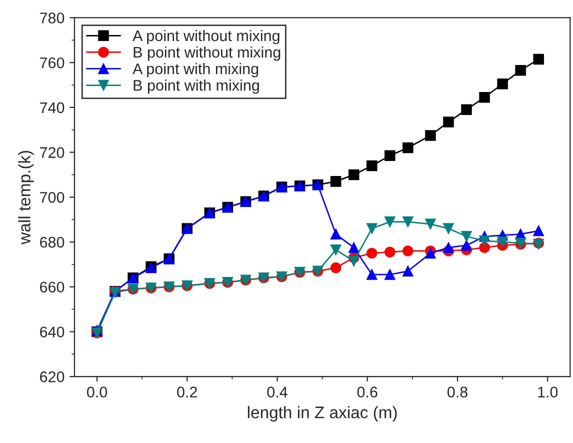 This screenshot has width=573, height=443. What do you see at coordinates (322, 414) in the screenshot?
I see `x-axis-title: length in Z axiac (m)` at bounding box center [322, 414].